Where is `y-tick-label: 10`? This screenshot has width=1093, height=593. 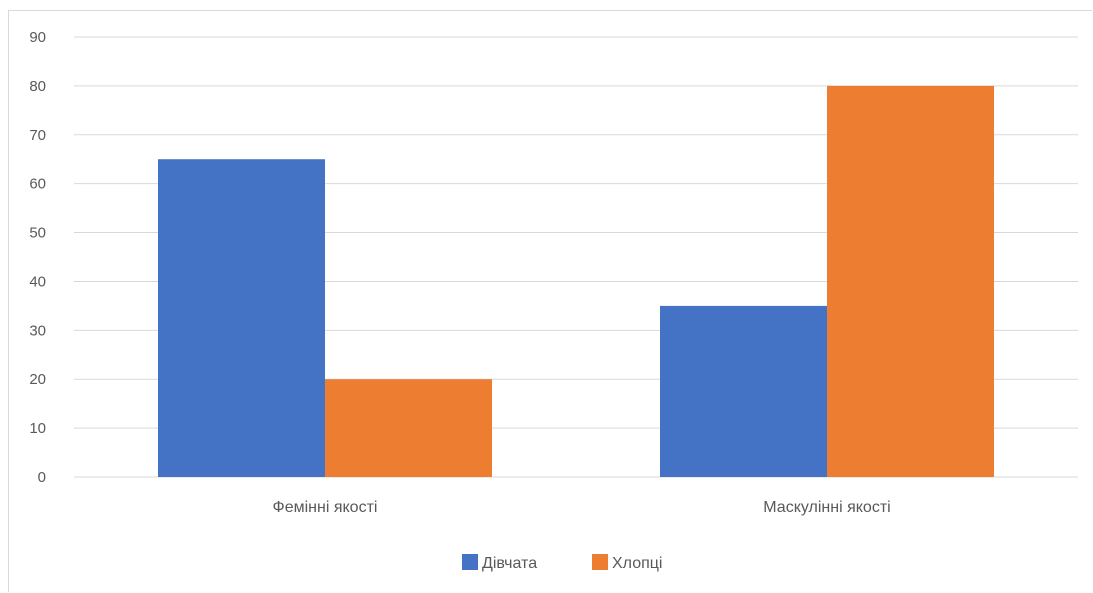 y-tick-label: 10 is located at coordinates (37, 428).